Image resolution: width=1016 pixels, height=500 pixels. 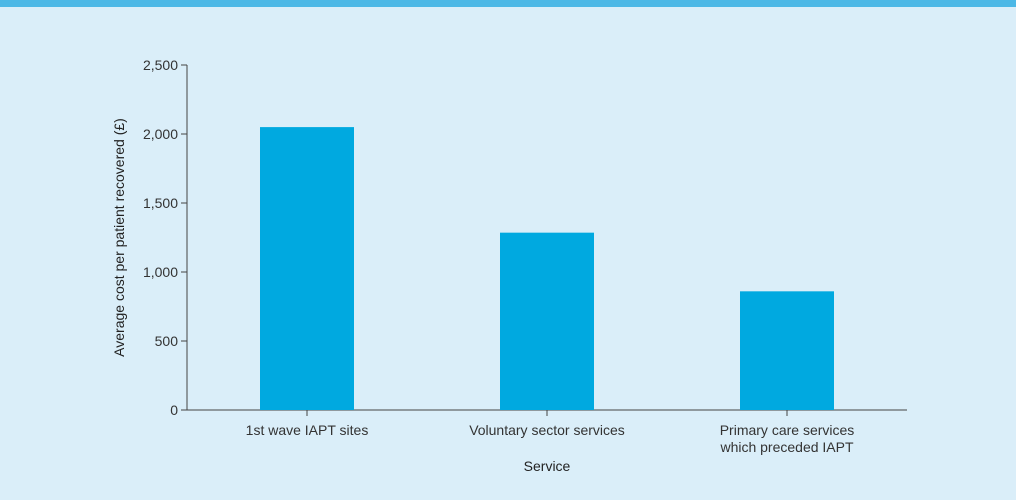 I want to click on y-tick-label: 500, so click(x=167, y=341).